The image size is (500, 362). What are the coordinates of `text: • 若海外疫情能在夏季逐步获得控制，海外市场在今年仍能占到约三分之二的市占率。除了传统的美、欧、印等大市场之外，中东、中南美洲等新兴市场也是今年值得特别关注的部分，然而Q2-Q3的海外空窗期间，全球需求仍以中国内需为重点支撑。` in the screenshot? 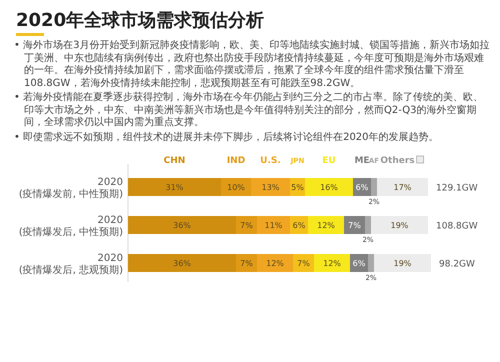 It's located at (249, 111).